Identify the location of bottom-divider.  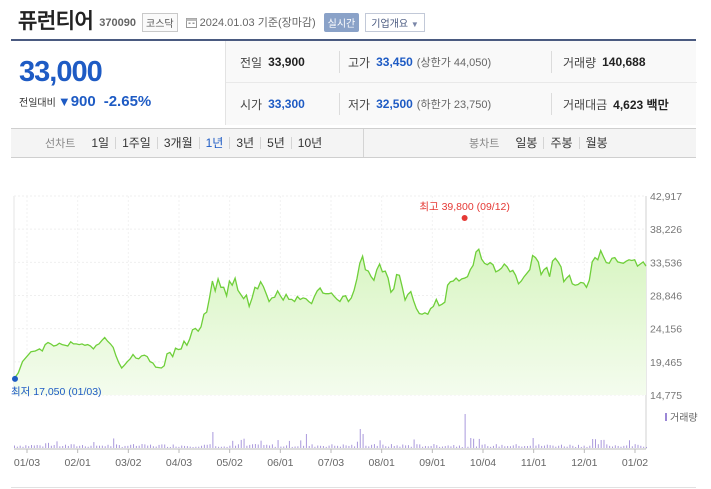
(353, 487).